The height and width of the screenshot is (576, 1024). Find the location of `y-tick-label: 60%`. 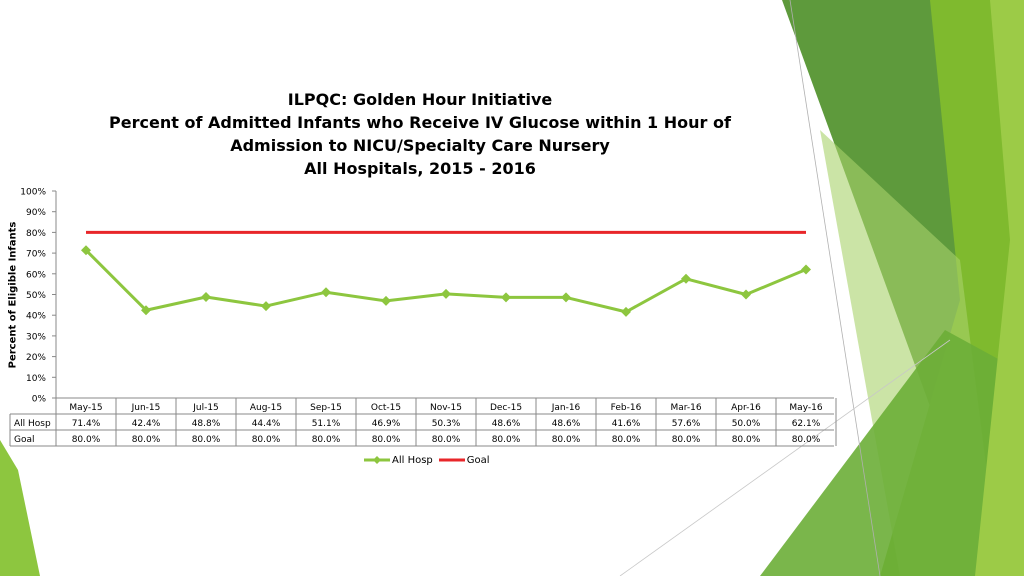

y-tick-label: 60% is located at coordinates (36, 275).